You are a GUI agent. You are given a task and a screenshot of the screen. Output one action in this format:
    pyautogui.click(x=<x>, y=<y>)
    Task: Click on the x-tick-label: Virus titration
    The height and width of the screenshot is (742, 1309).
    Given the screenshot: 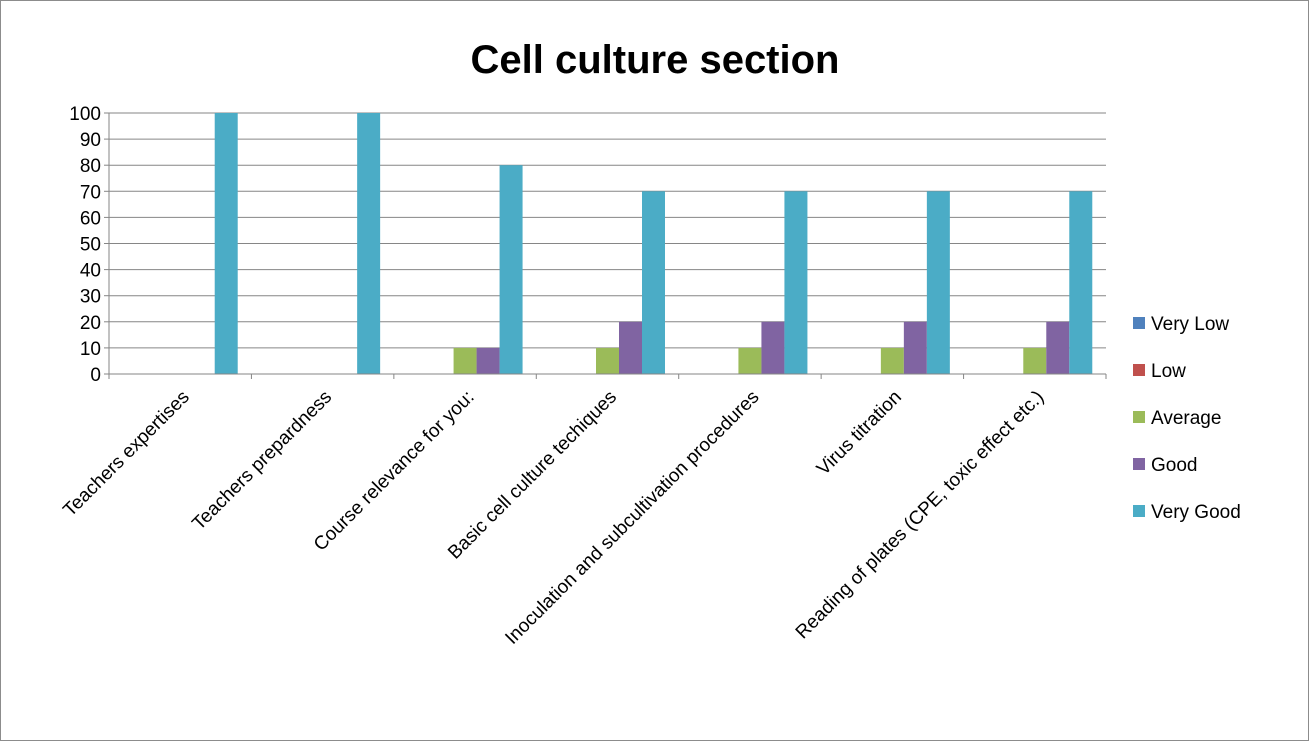 What is the action you would take?
    pyautogui.click(x=859, y=433)
    